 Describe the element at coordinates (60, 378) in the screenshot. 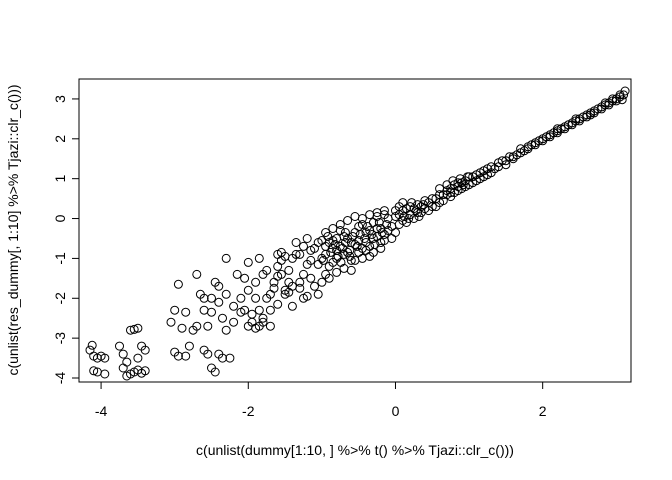

I see `y-tick-label: -4` at that location.